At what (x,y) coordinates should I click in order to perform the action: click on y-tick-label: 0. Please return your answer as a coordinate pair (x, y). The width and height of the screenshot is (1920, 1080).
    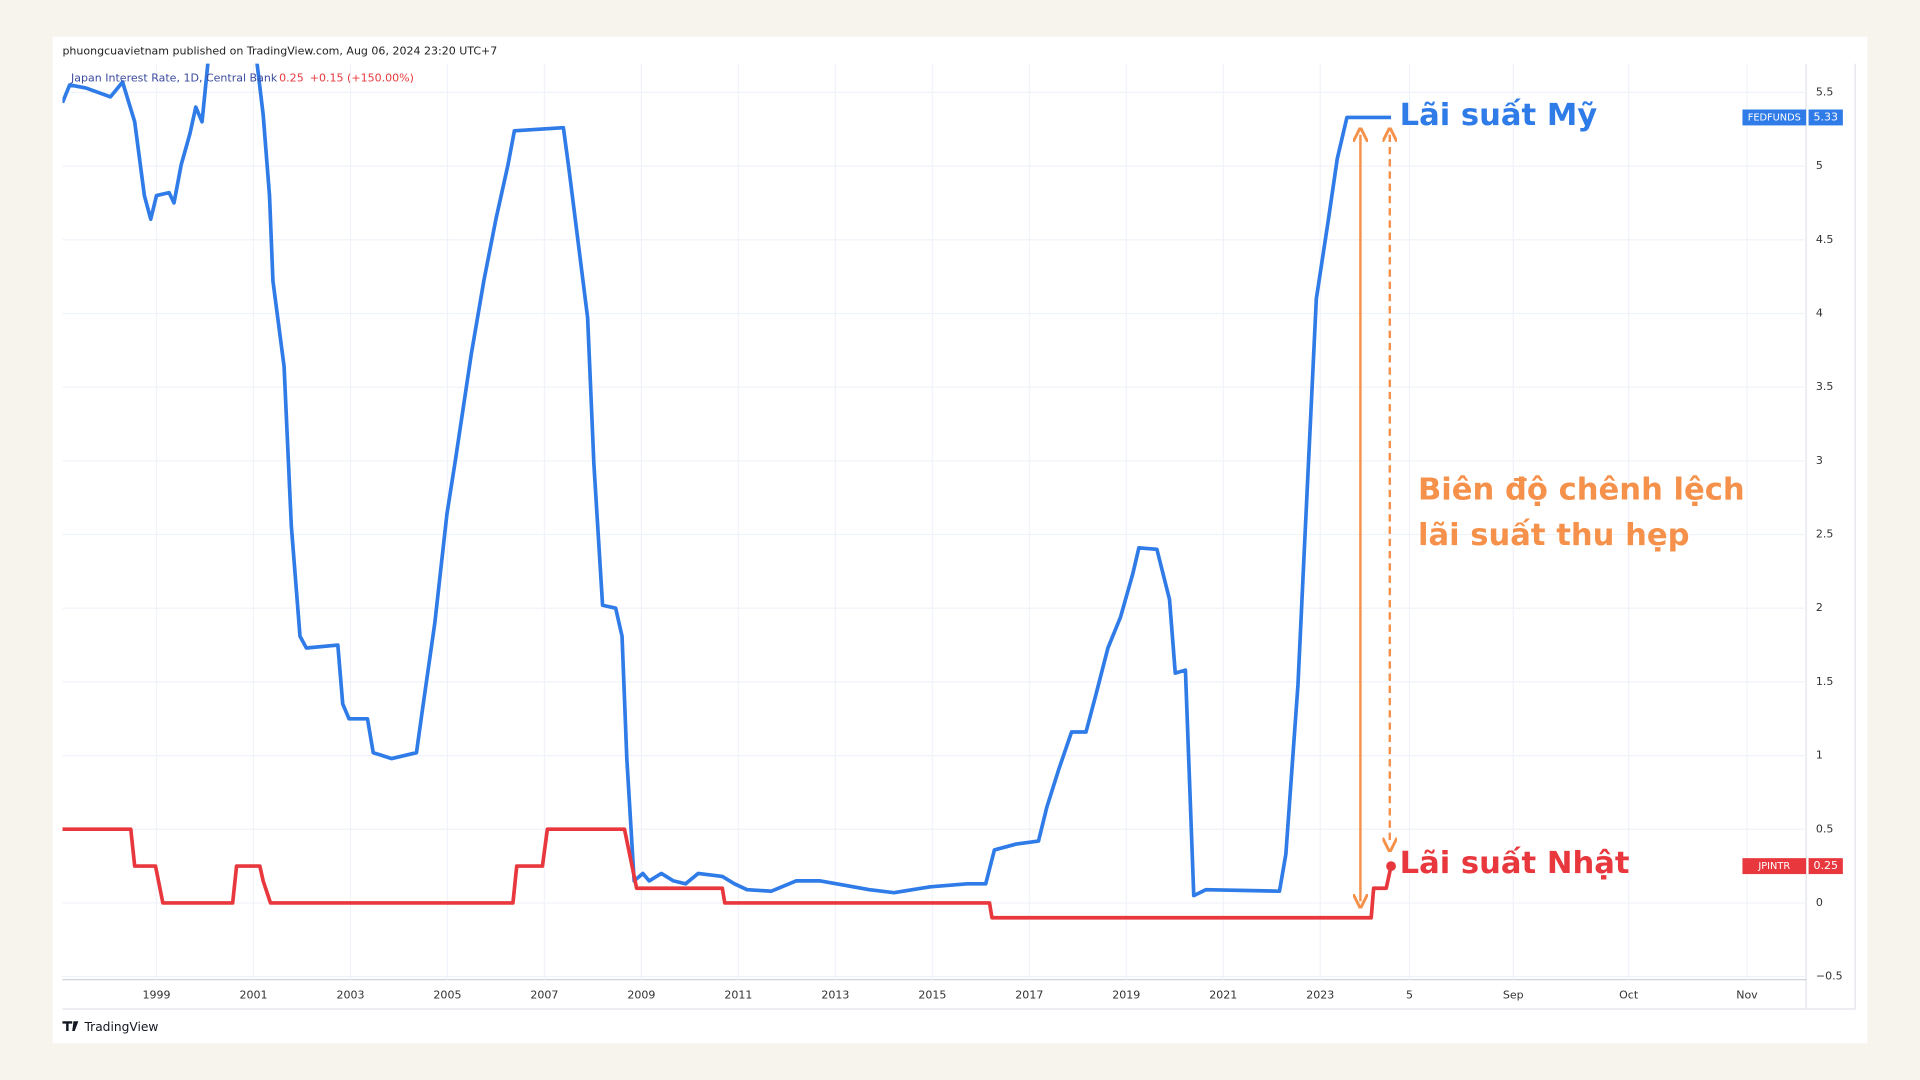
    Looking at the image, I should click on (1819, 902).